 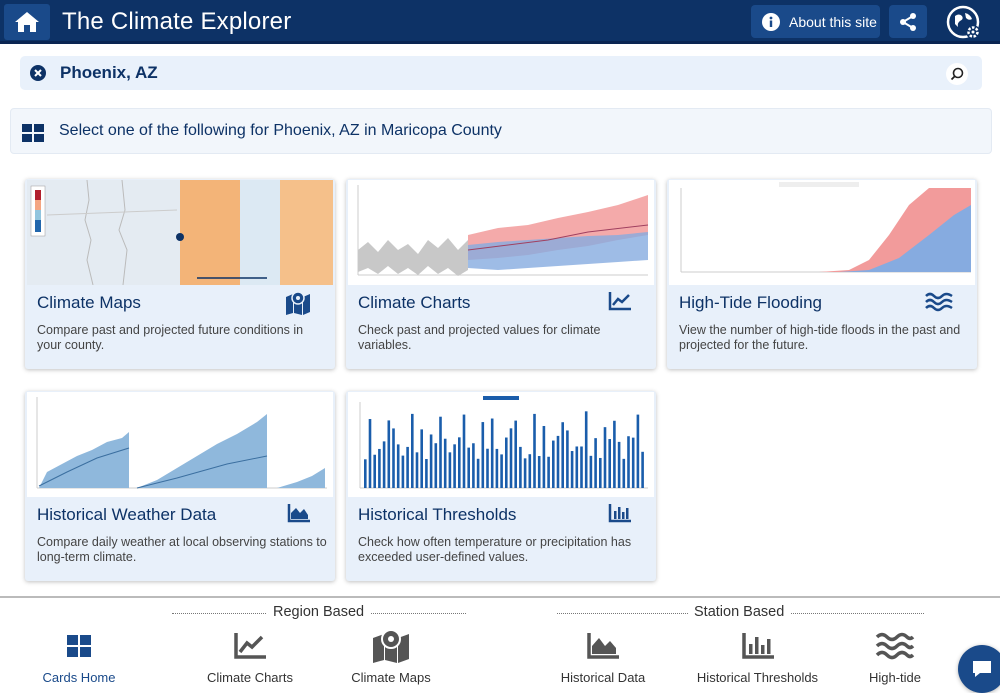 I want to click on clear-icon, so click(x=38, y=73).